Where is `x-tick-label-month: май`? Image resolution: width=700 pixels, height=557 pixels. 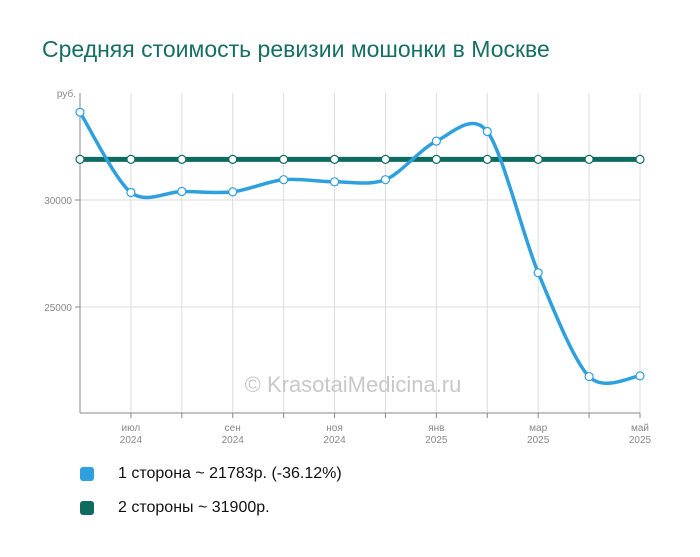 x-tick-label-month: май is located at coordinates (640, 428).